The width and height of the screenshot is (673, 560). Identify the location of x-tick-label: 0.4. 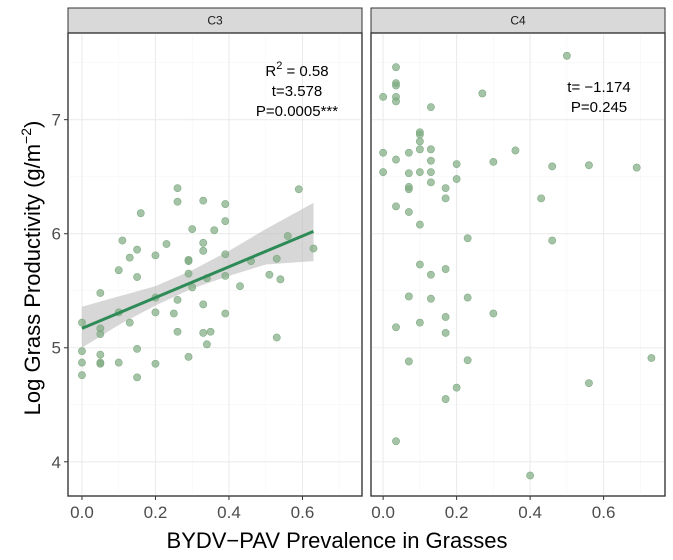
(530, 512).